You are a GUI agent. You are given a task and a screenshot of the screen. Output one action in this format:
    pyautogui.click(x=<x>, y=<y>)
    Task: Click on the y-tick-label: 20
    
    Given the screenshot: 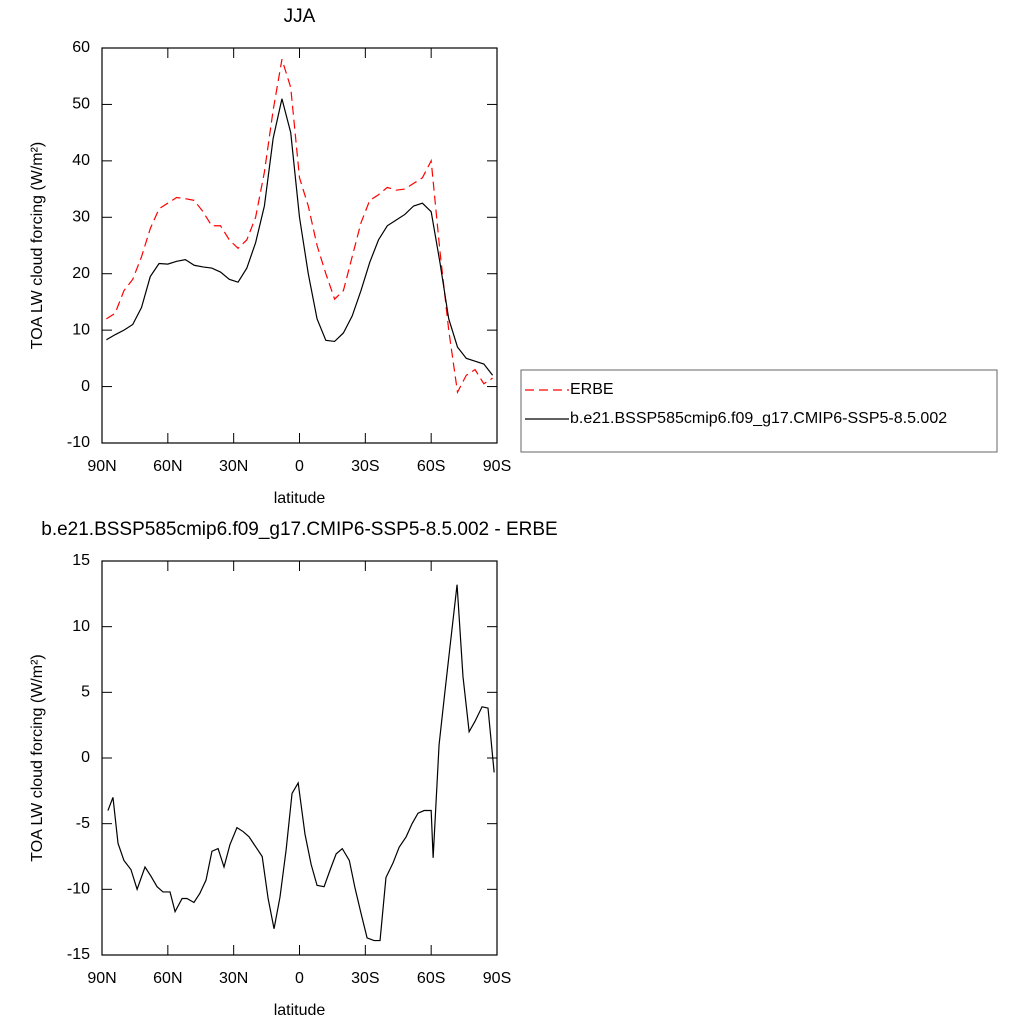 What is the action you would take?
    pyautogui.click(x=81, y=273)
    